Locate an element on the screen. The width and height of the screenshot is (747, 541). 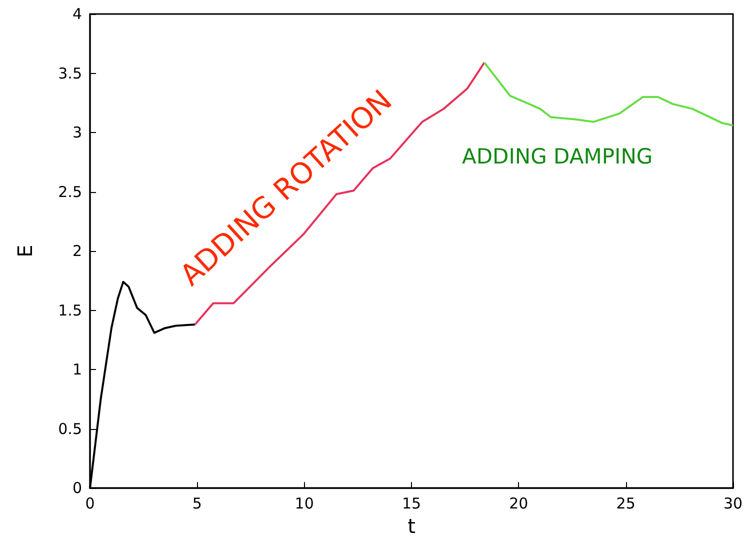
line-series is located at coordinates (608, 94).